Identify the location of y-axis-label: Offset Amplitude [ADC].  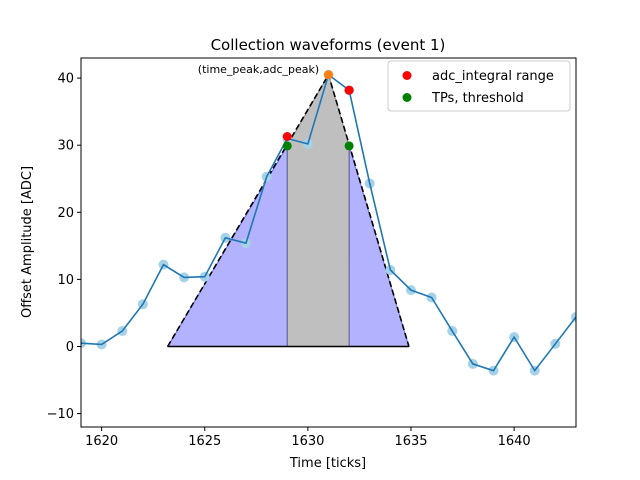
(27, 242).